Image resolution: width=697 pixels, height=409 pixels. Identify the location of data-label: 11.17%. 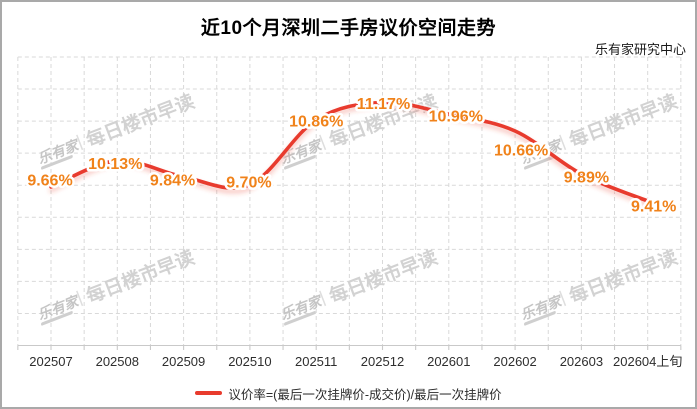
(383, 104).